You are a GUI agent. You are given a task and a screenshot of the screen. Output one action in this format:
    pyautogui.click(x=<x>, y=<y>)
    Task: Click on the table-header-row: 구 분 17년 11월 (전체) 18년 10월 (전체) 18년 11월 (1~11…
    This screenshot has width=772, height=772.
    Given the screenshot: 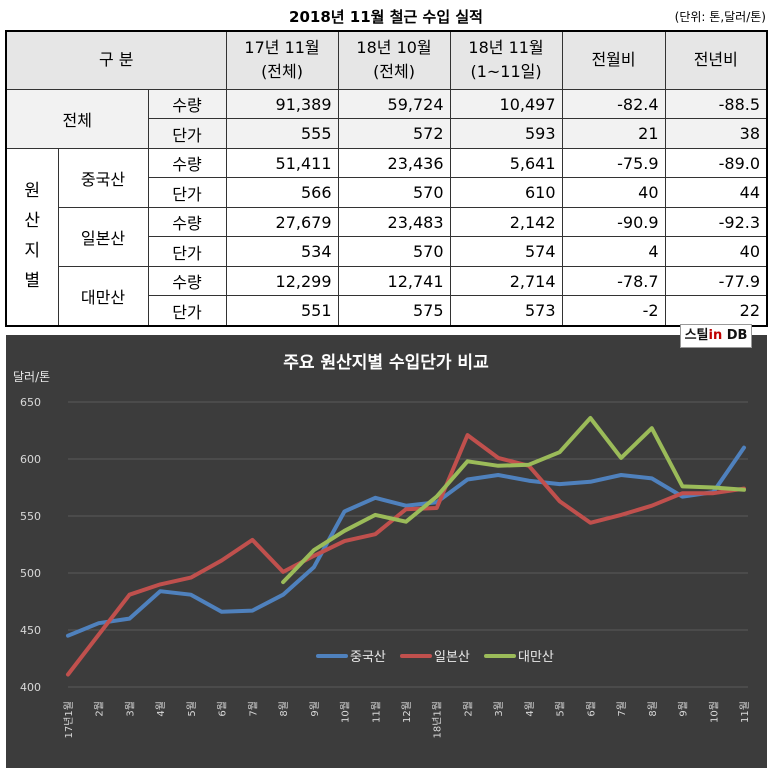 What is the action you would take?
    pyautogui.click(x=386, y=60)
    